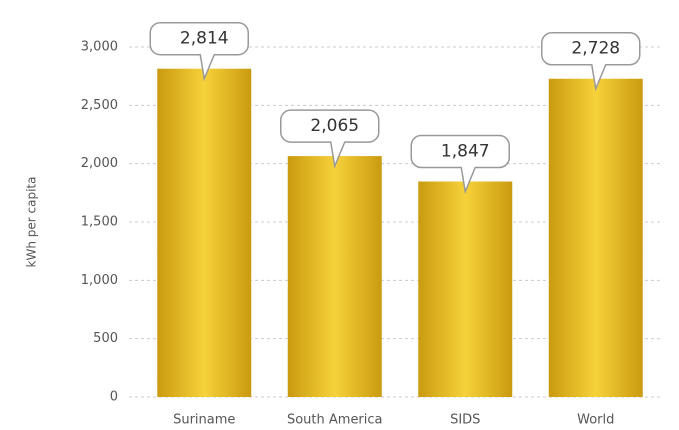 This screenshot has height=430, width=679. What do you see at coordinates (204, 39) in the screenshot?
I see `value-label: 2,814` at bounding box center [204, 39].